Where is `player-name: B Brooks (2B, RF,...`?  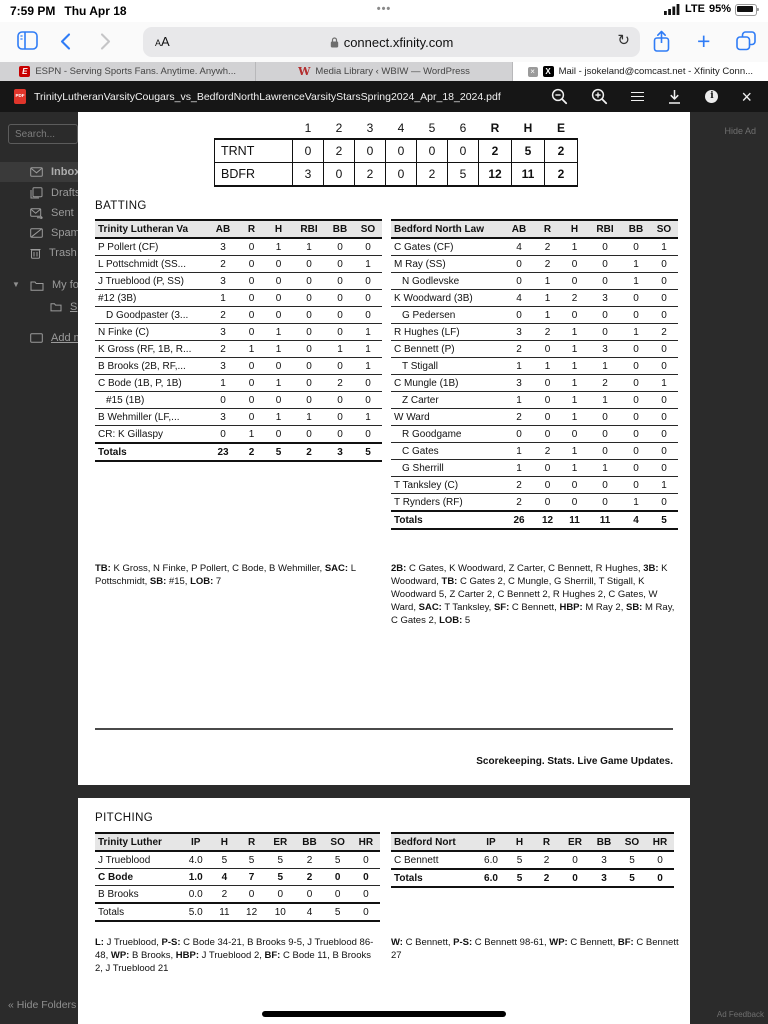
player-name: B Brooks (2B, RF,... is located at coordinates (151, 366).